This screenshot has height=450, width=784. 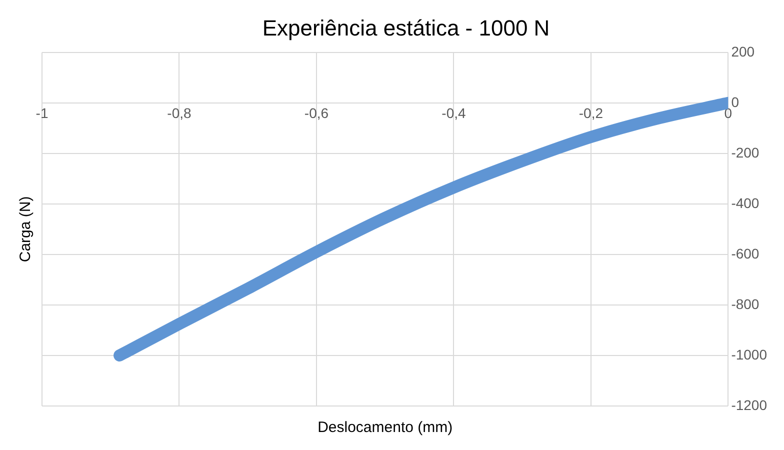 What do you see at coordinates (745, 152) in the screenshot?
I see `y-tick-label: -200` at bounding box center [745, 152].